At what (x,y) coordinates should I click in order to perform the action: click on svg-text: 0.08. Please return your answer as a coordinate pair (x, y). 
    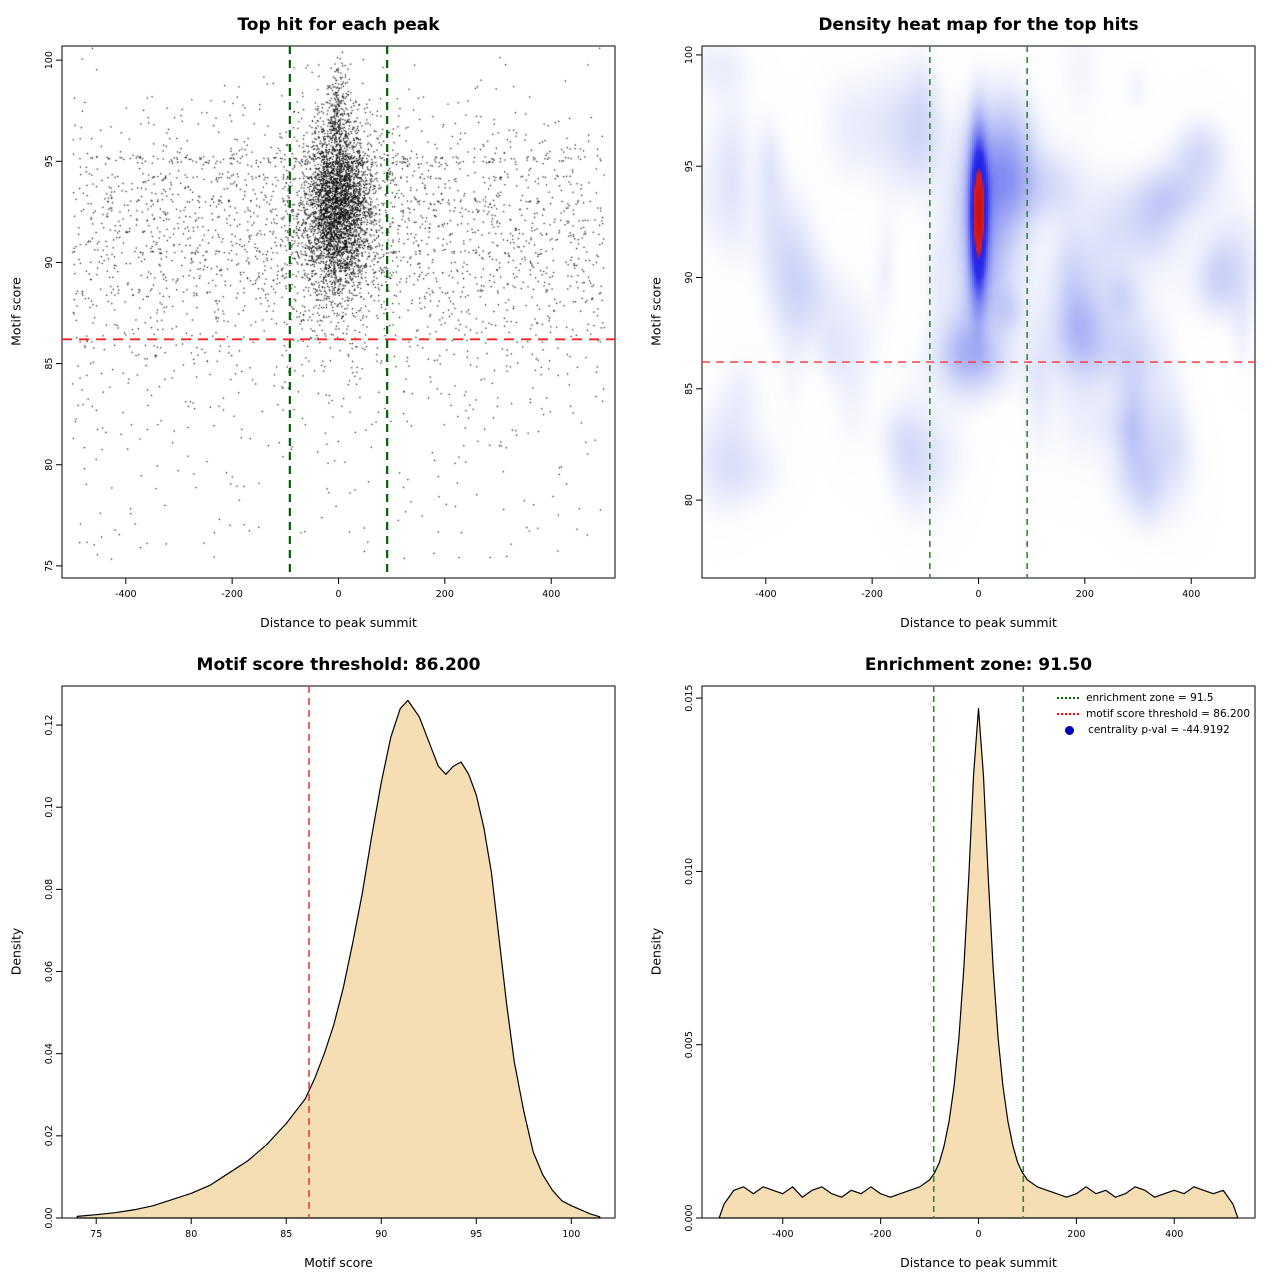
    Looking at the image, I should click on (49, 889).